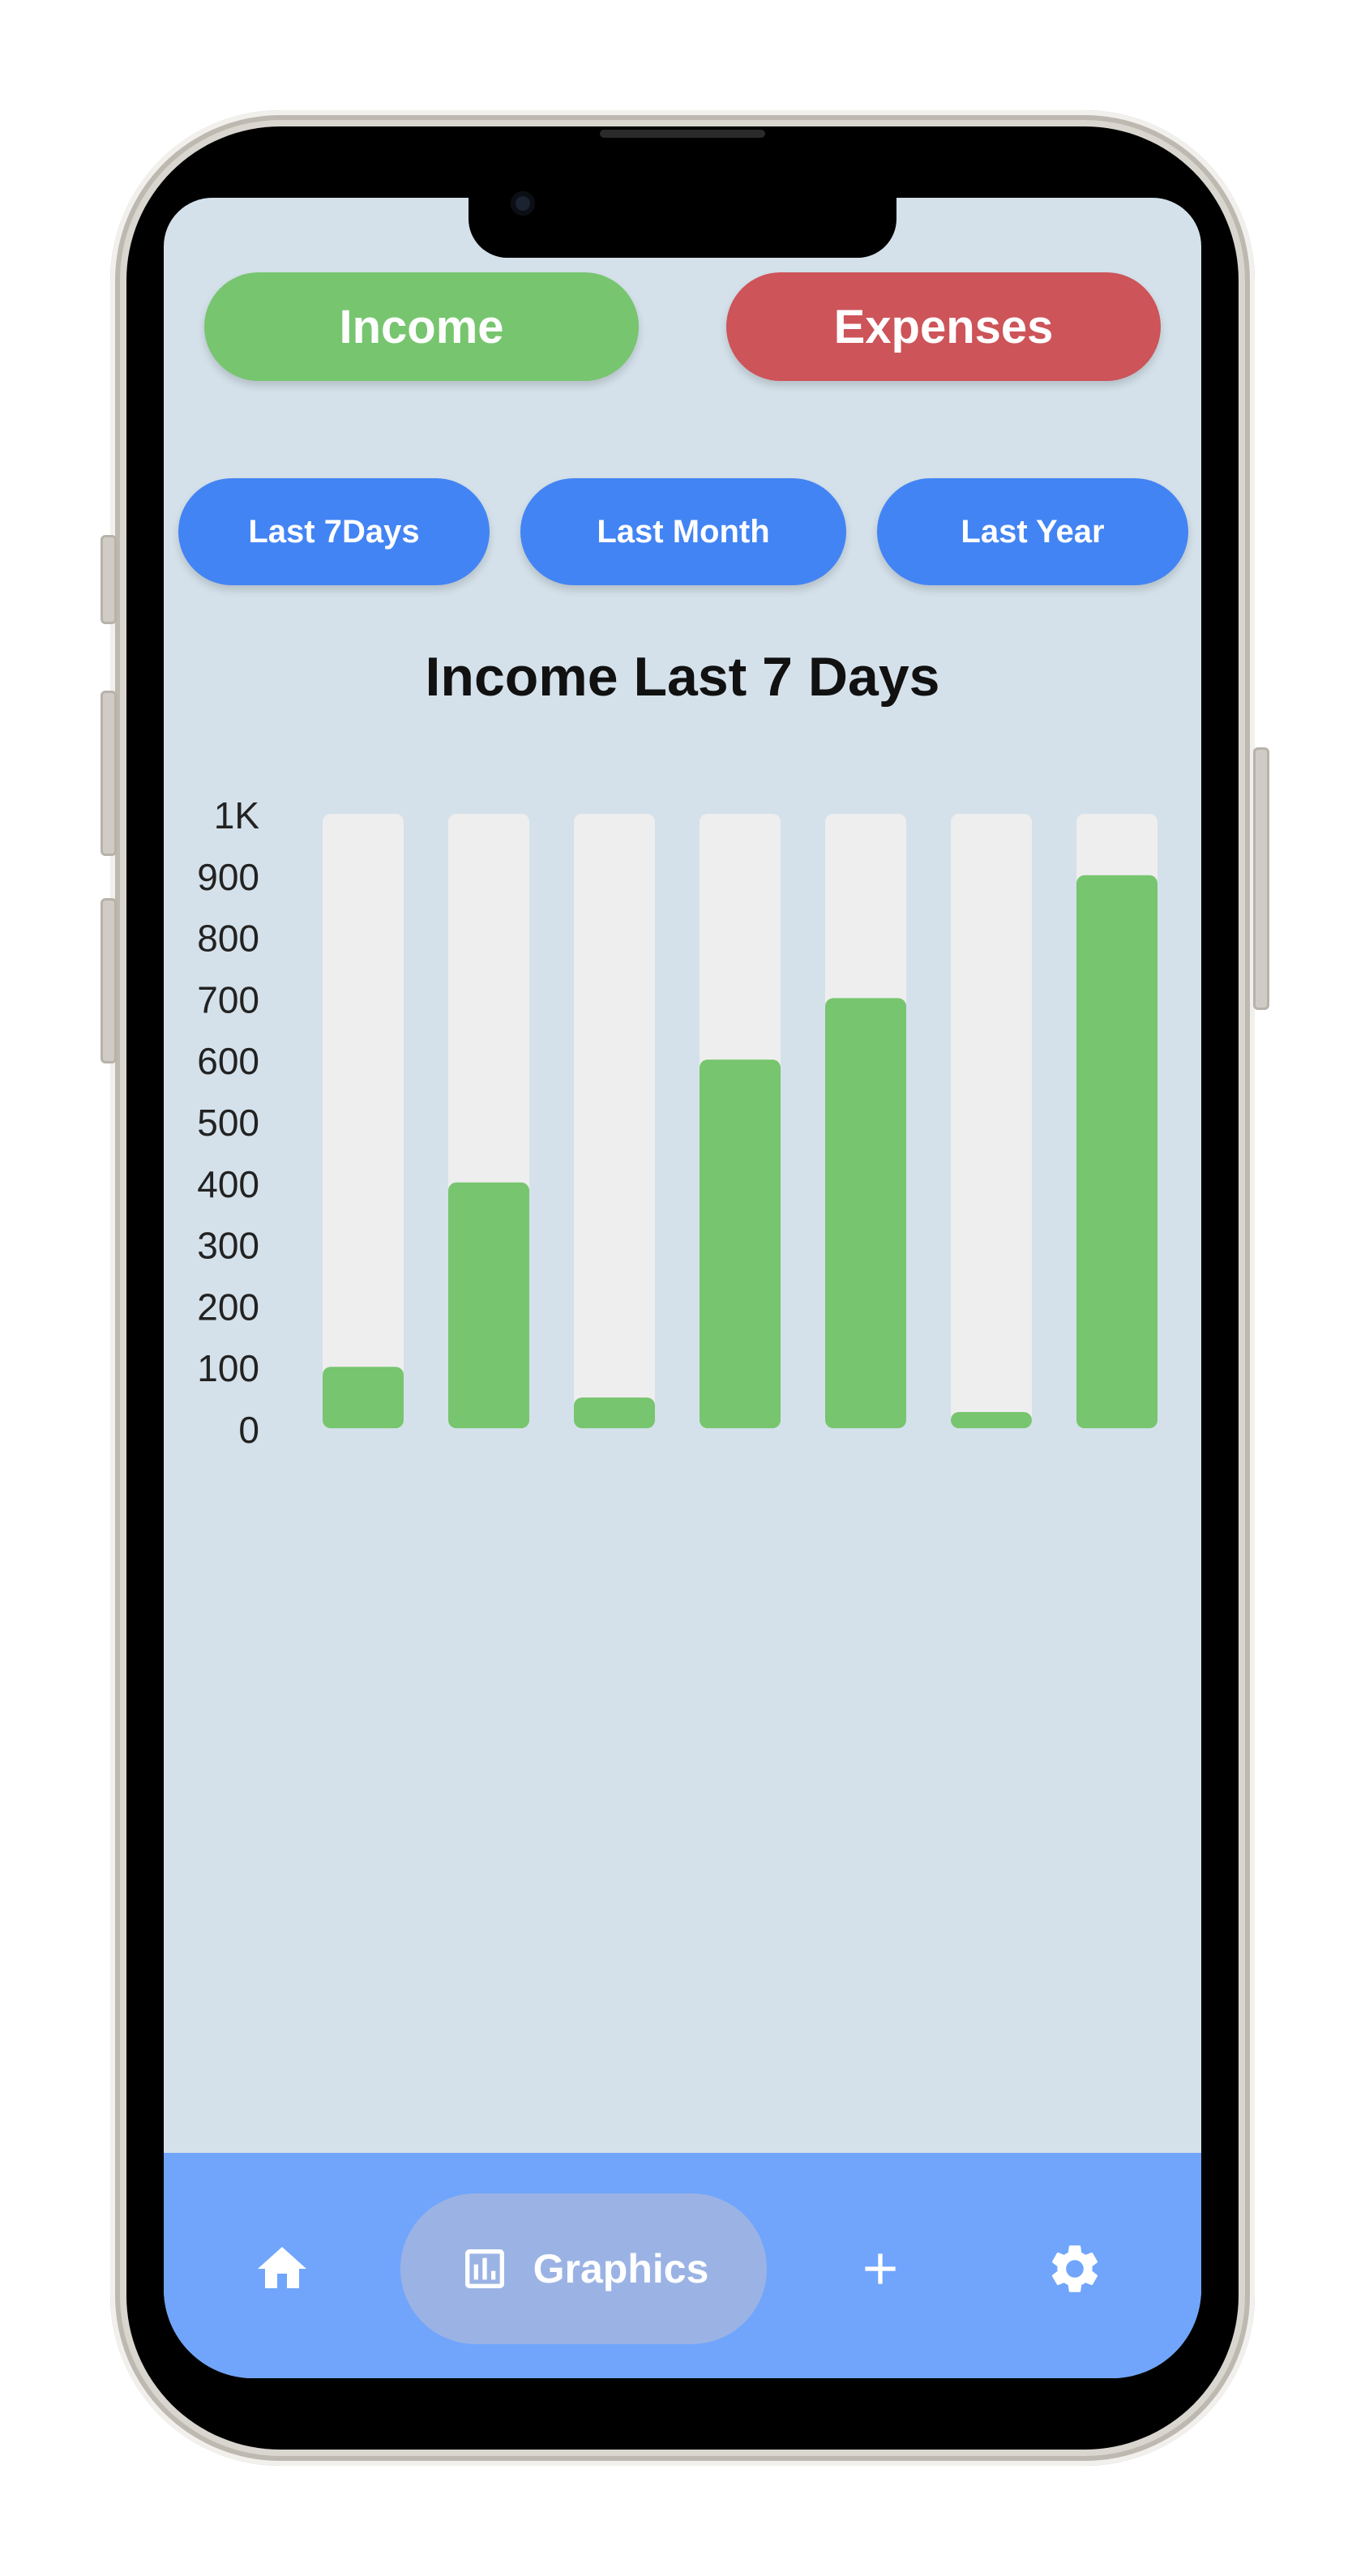  Describe the element at coordinates (740, 1461) in the screenshot. I see `x-tick-label: 24/03` at that location.